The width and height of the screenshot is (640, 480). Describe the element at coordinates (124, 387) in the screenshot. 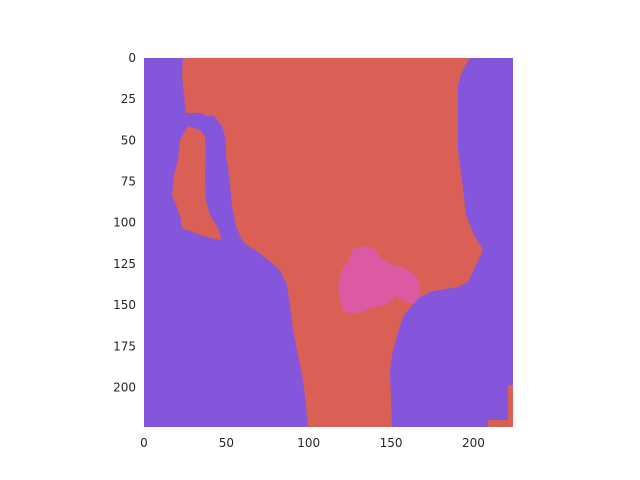

I see `y-tick-label: 200` at that location.